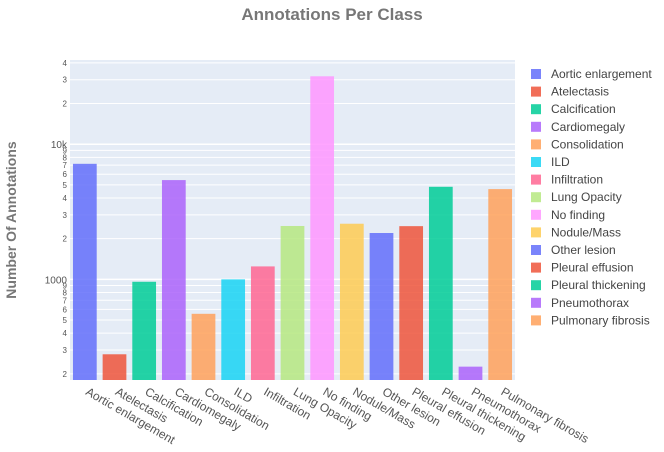 The image size is (664, 452). Describe the element at coordinates (586, 232) in the screenshot. I see `legend-label: Nodule/Mass` at that location.